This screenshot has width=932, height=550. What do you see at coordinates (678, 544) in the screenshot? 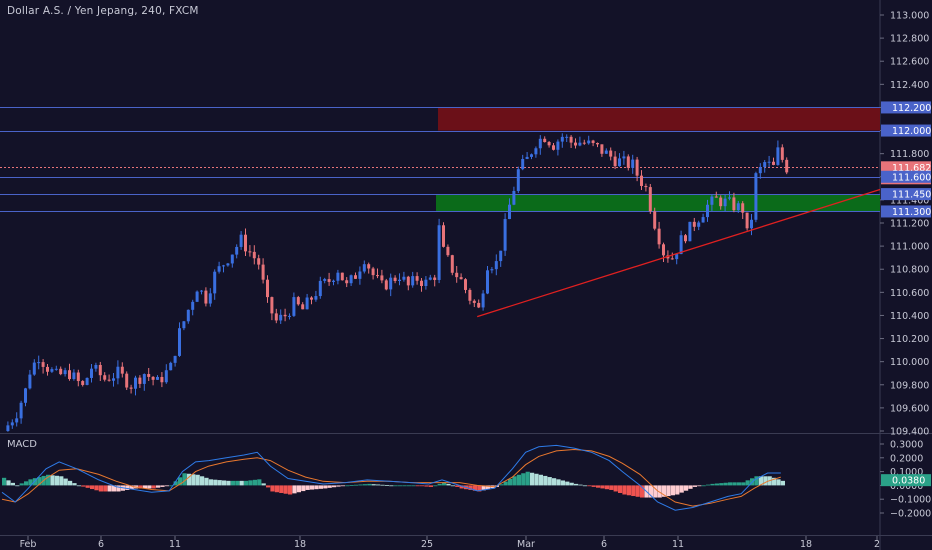
I see `time-tick-label: 11` at bounding box center [678, 544].